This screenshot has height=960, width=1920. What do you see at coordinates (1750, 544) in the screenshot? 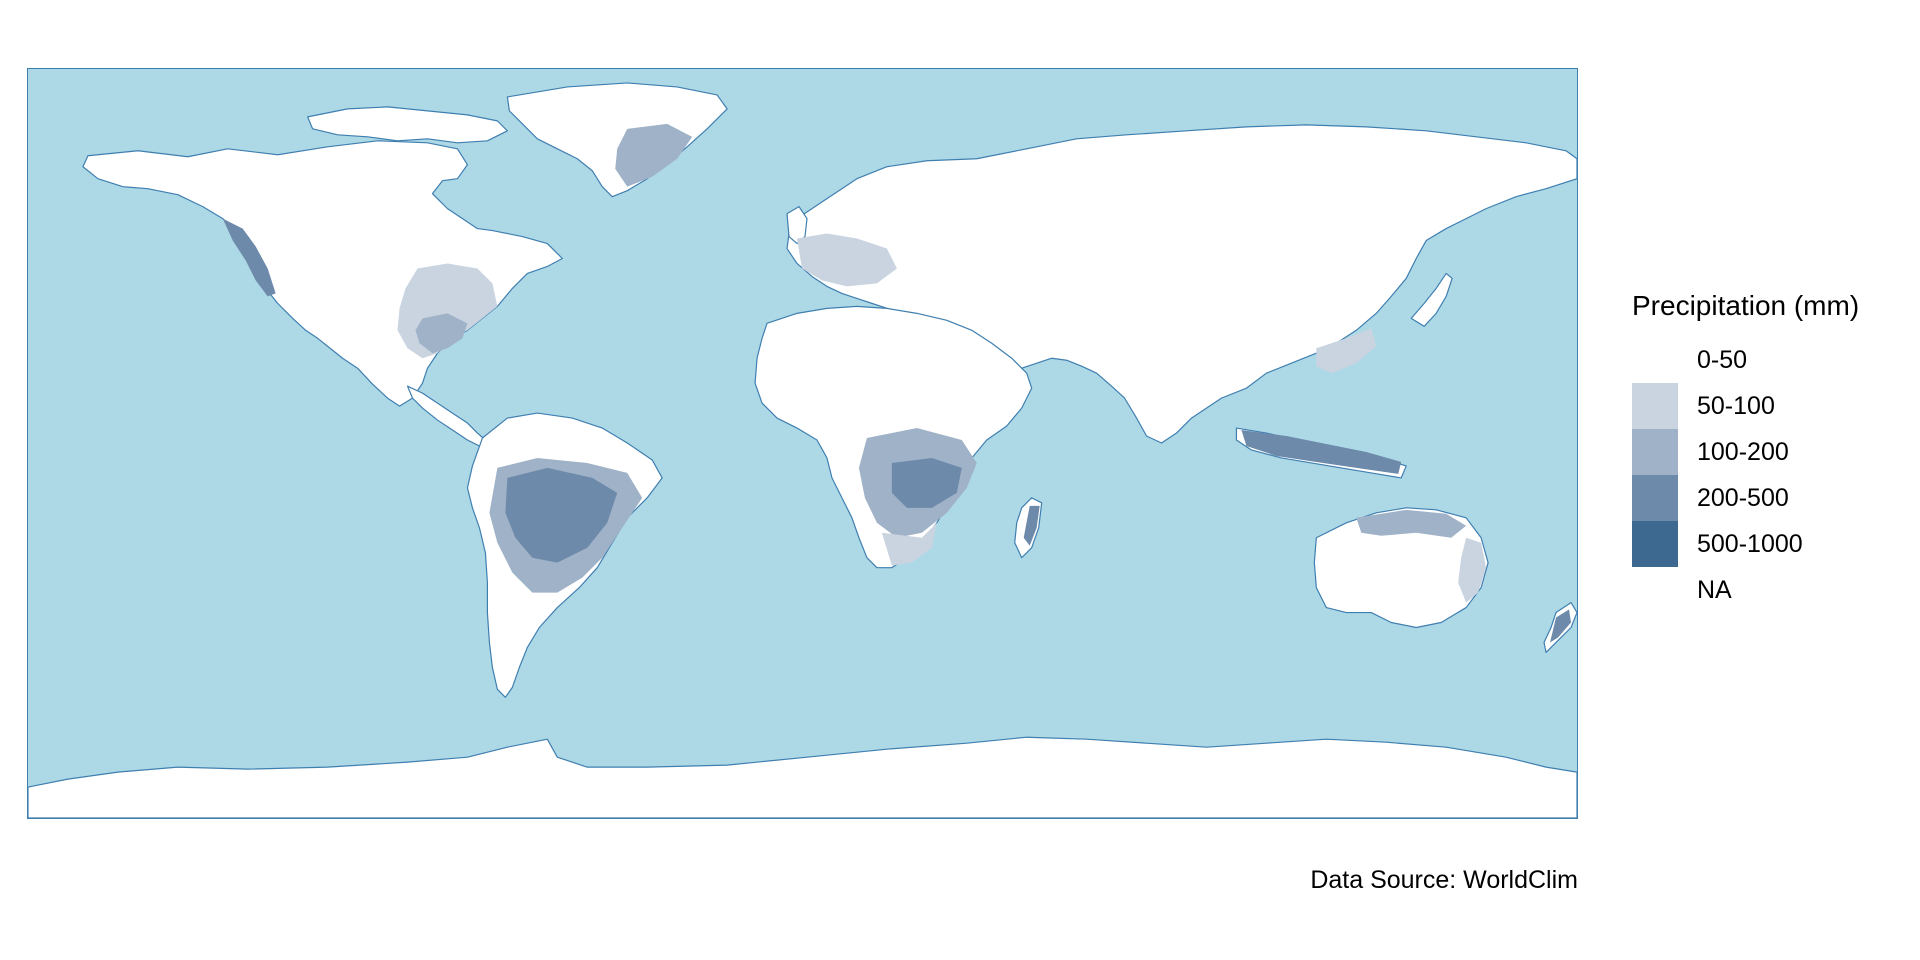
I see `legend-label: 500-1000` at bounding box center [1750, 544].